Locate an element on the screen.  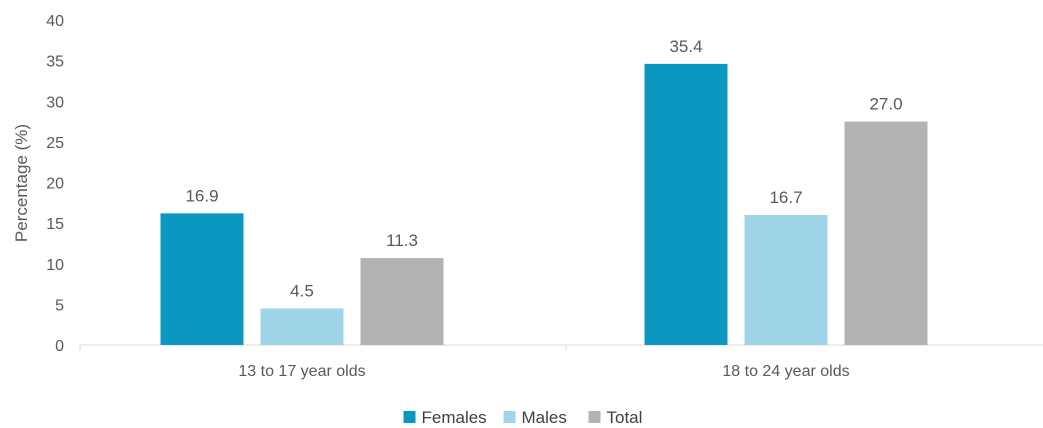
y-tick-label: 35 is located at coordinates (55, 62).